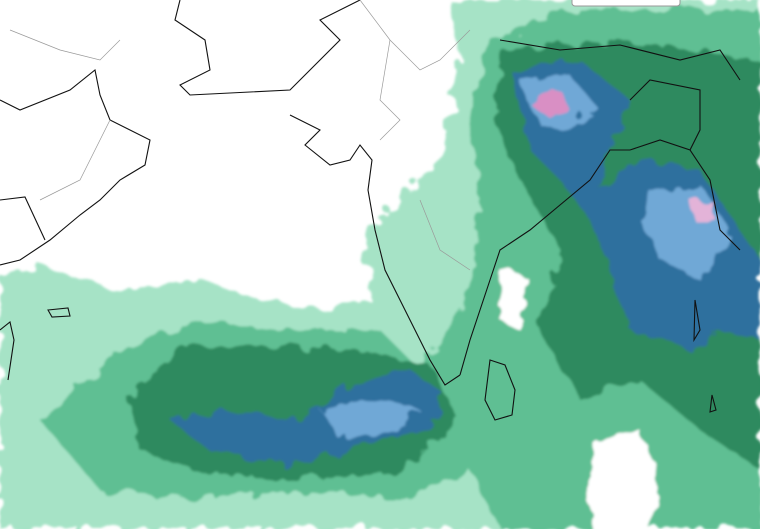 The image size is (760, 529). I want to click on rain-very-heavy, so click(307, 417).